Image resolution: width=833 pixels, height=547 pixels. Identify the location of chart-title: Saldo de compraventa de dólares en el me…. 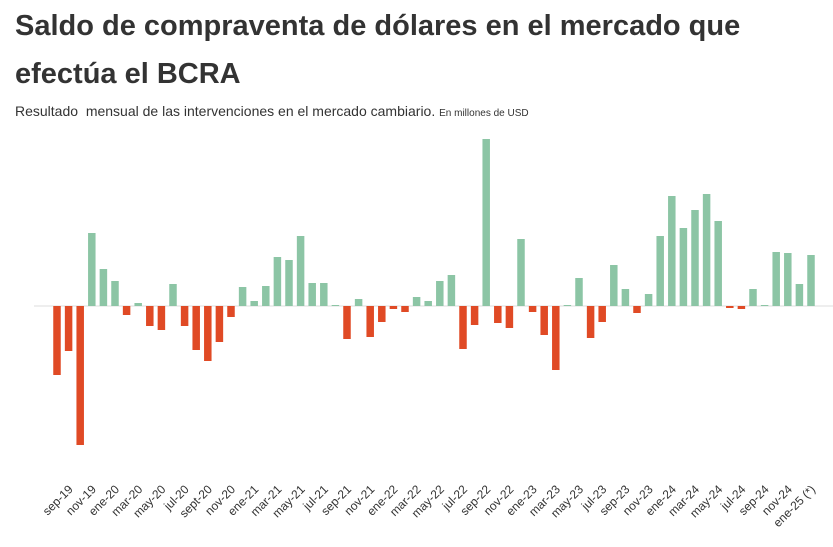
(378, 50).